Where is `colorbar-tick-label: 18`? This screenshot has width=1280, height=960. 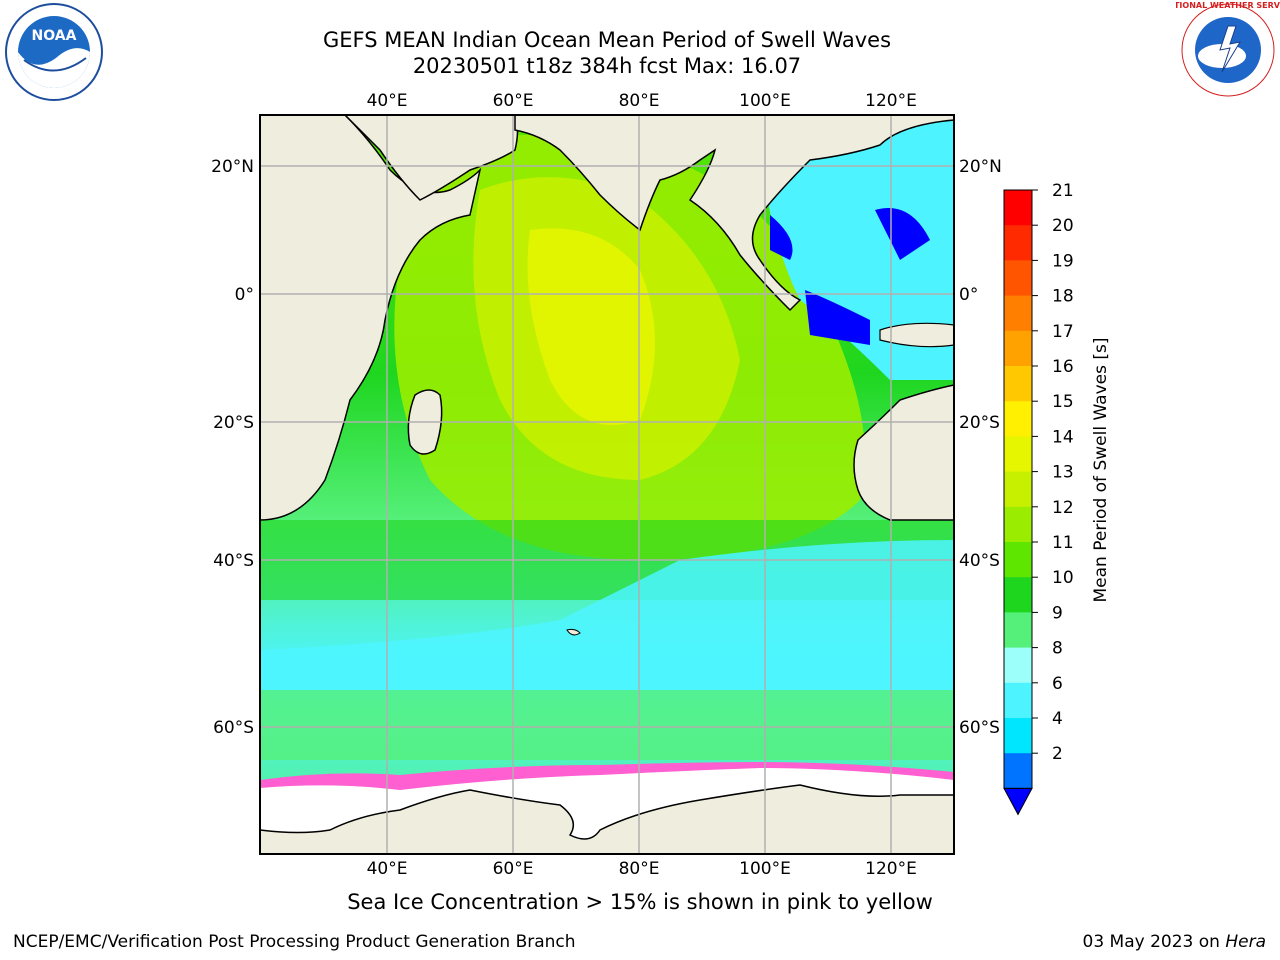 colorbar-tick-label: 18 is located at coordinates (1063, 297).